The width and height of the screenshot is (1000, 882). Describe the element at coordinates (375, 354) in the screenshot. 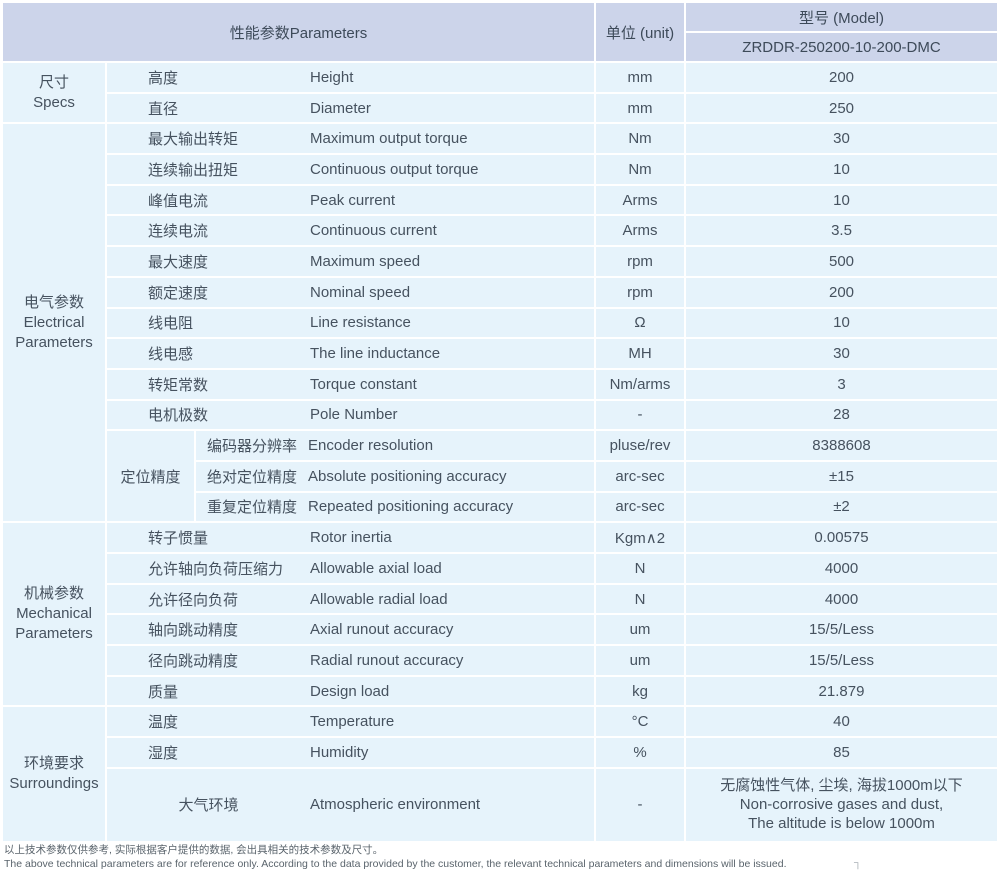

I see `param-label-en: The line inductance` at that location.